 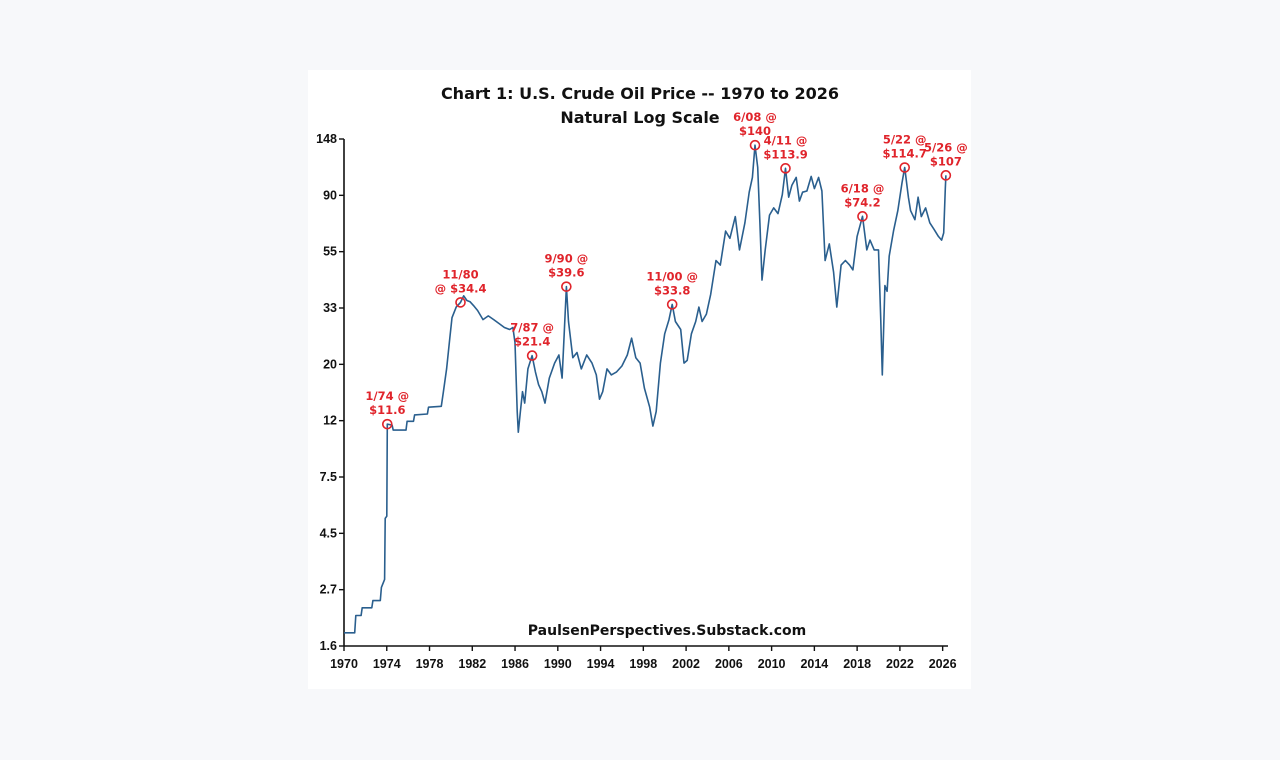 I want to click on peak-label: 5/22 @, so click(x=905, y=140).